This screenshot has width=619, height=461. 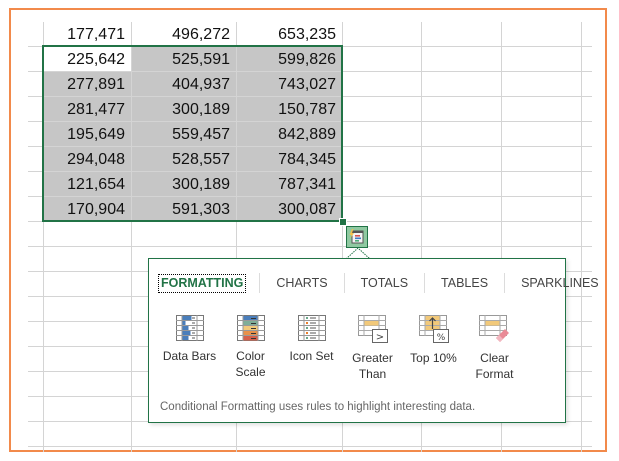 What do you see at coordinates (372, 329) in the screenshot?
I see `greater-than-icon: >` at bounding box center [372, 329].